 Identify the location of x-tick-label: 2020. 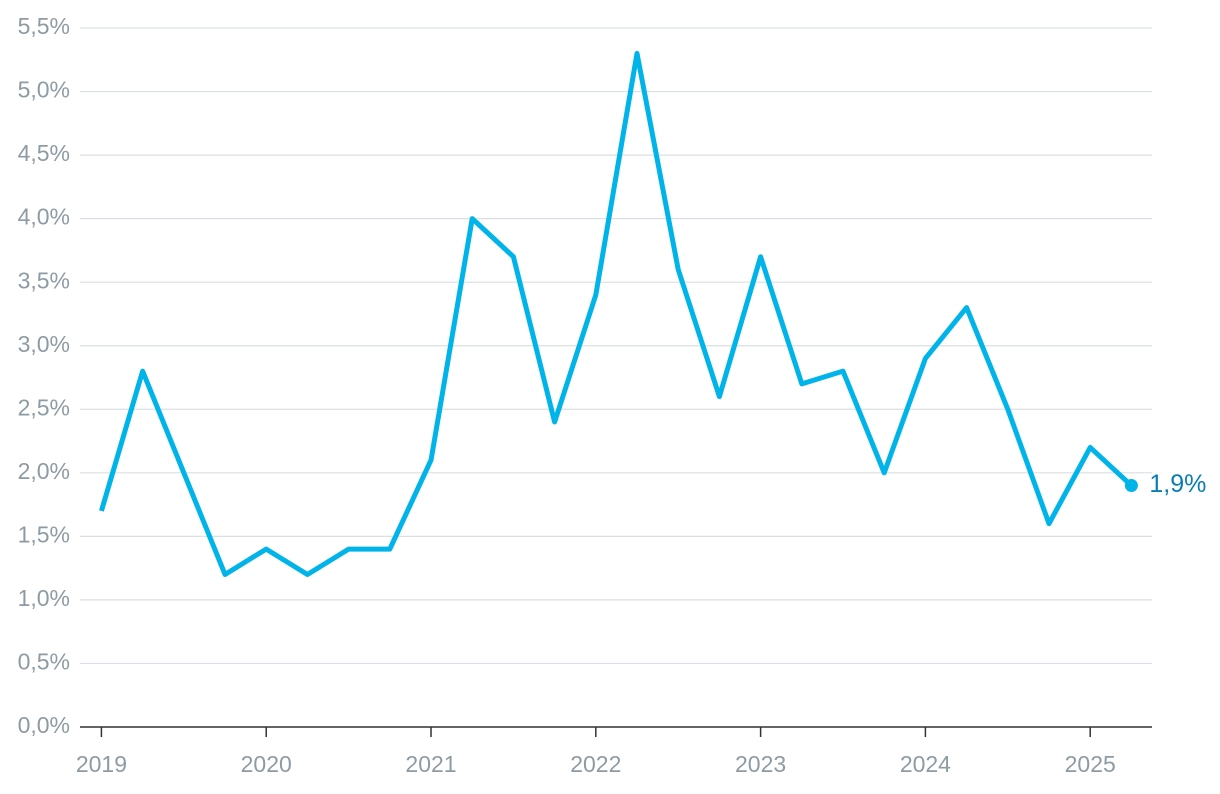
(266, 764).